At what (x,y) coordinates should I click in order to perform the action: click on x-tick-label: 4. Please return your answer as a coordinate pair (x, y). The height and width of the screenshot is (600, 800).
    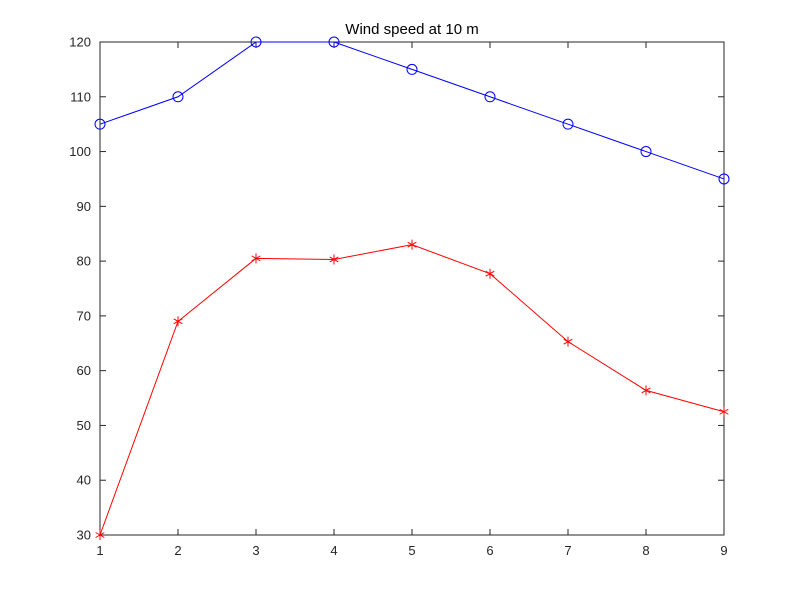
    Looking at the image, I should click on (333, 550).